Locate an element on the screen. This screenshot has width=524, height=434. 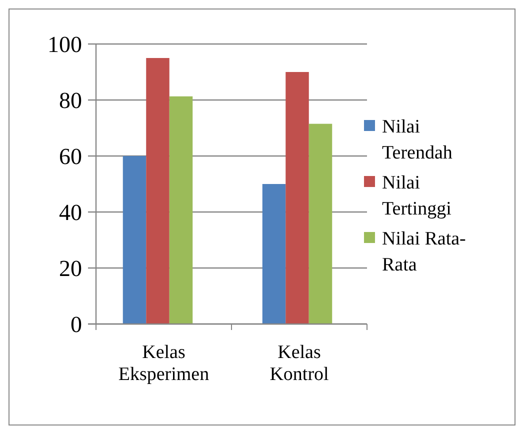
y-tick-label: 0 is located at coordinates (76, 325).